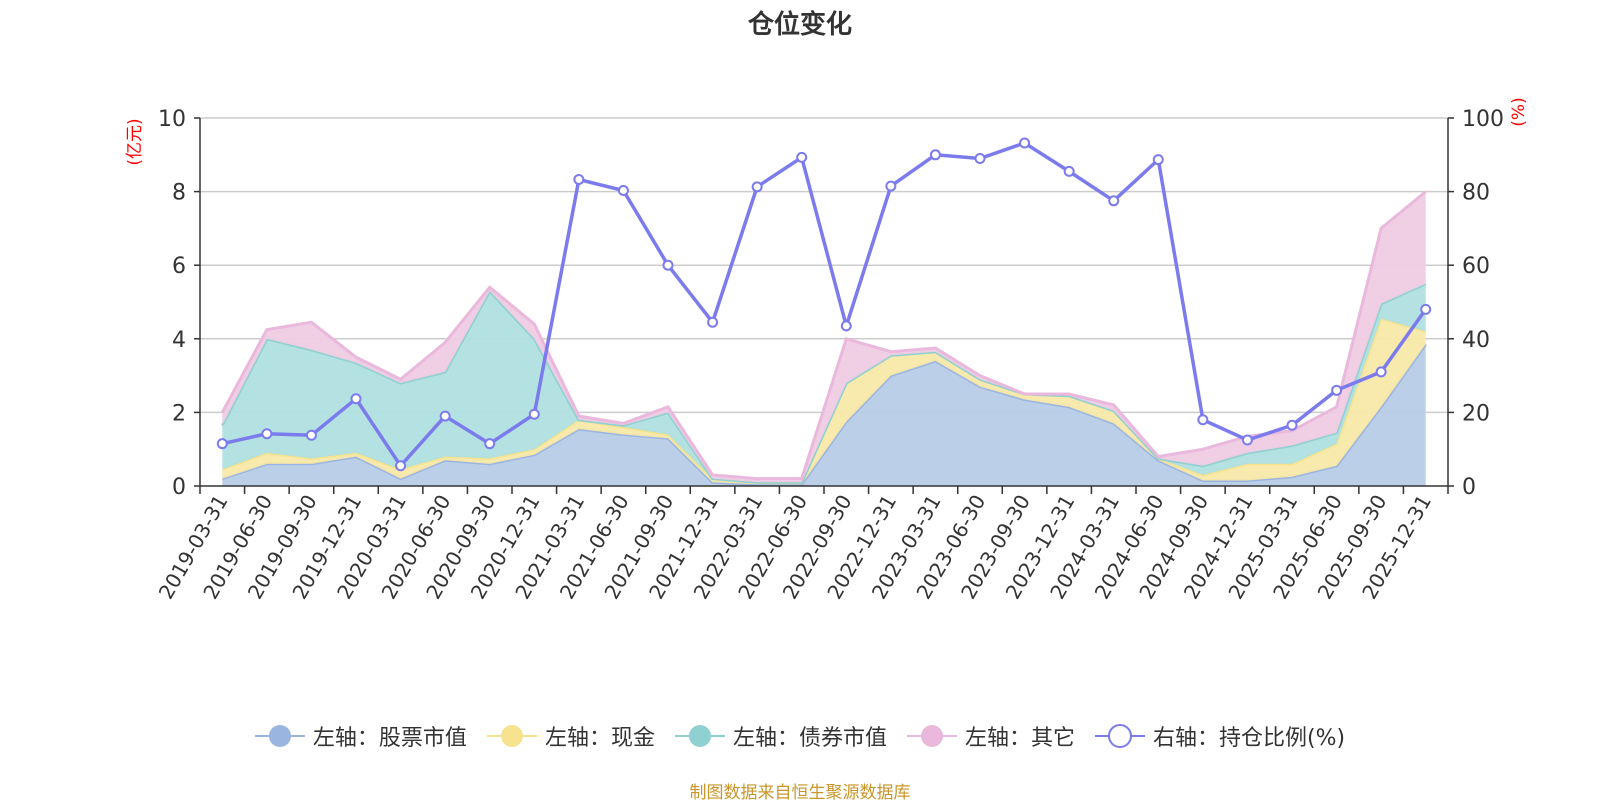 The image size is (1600, 803). I want to click on legend-item-position-ratio: 右轴：持仓比例(%), so click(1220, 736).